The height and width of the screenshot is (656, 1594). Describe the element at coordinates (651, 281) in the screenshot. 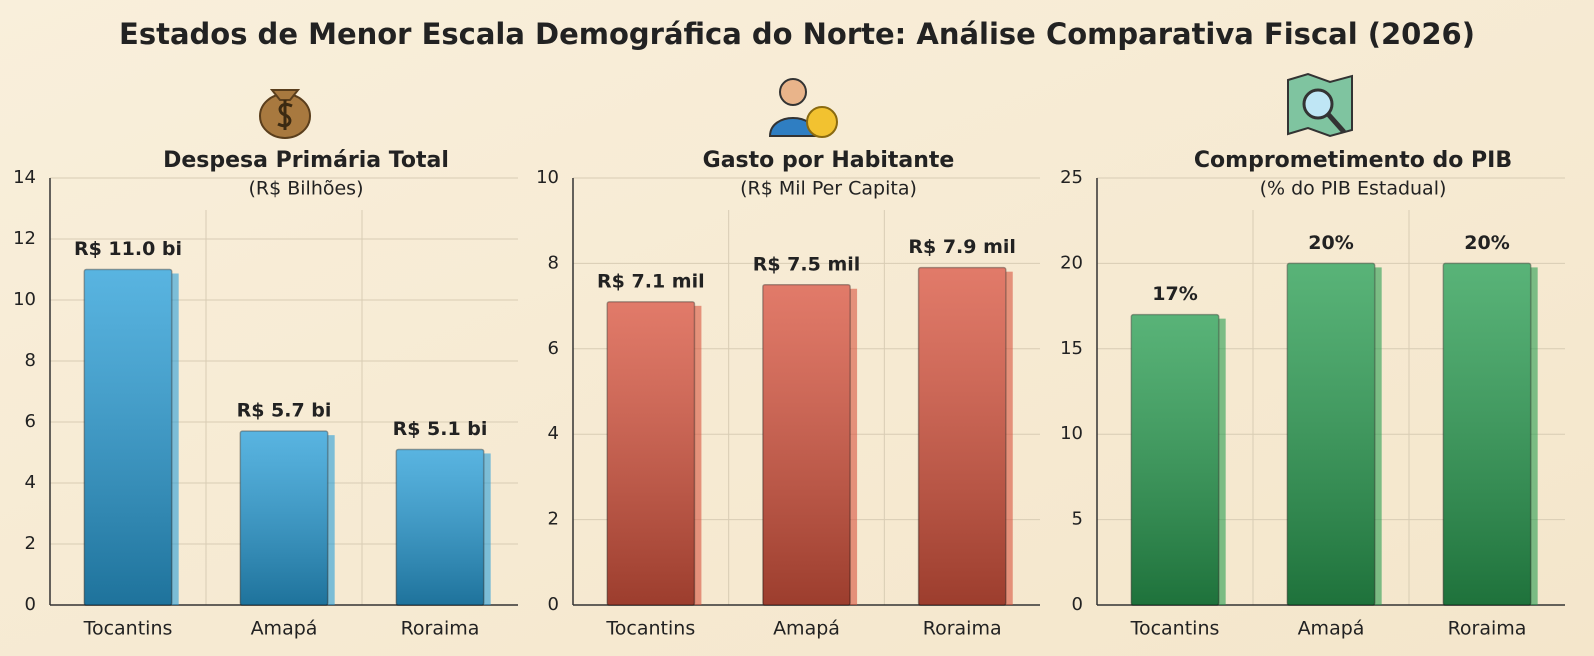

I see `value-label: R$ 7.1 mil` at that location.